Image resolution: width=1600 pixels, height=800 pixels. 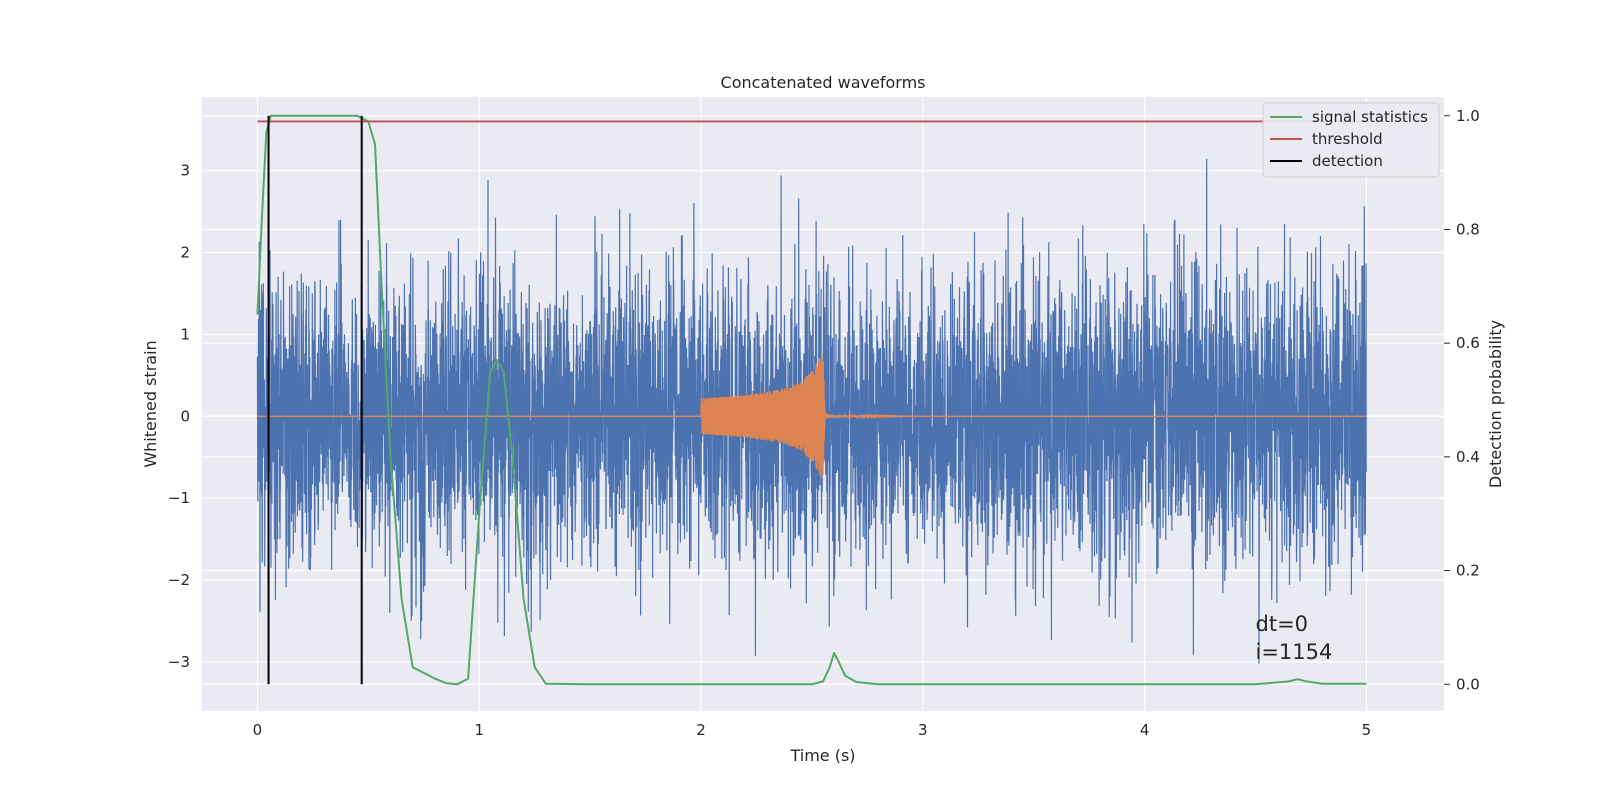 I want to click on detection-series, so click(x=315, y=400).